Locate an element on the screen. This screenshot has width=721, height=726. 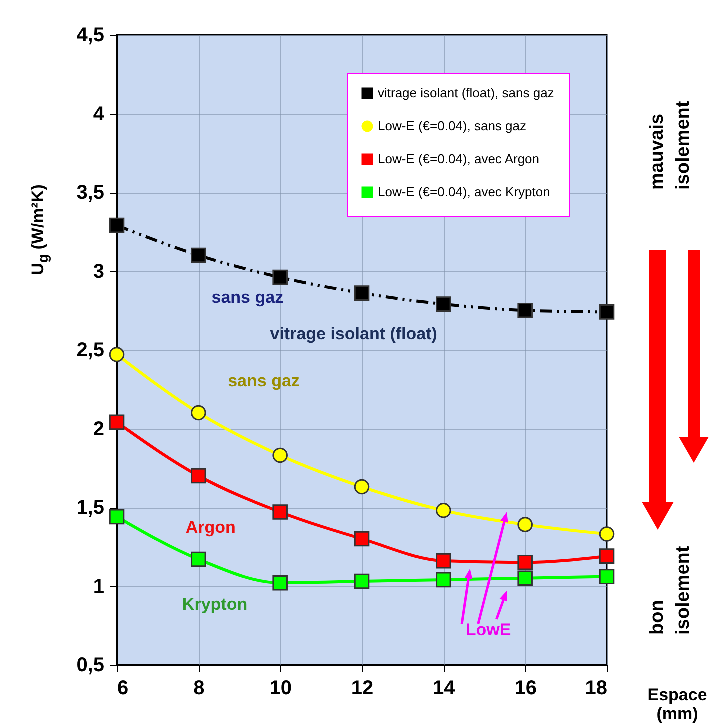
x-tick-label: 10 is located at coordinates (281, 689).